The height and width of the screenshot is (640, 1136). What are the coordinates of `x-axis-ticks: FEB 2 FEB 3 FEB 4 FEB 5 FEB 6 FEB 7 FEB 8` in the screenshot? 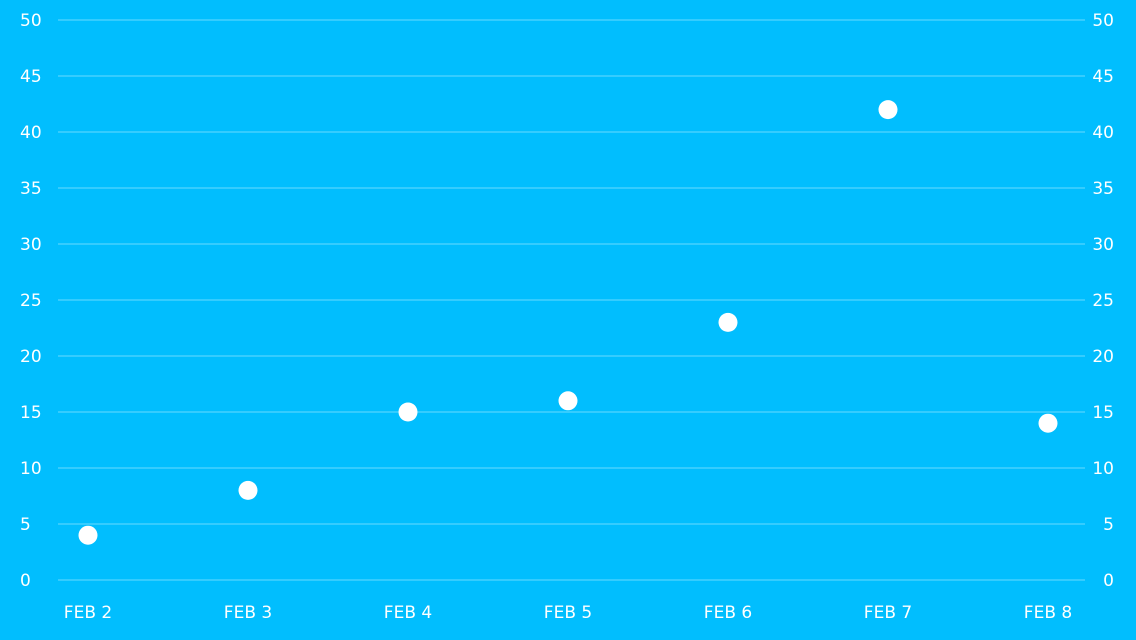 It's located at (568, 613).